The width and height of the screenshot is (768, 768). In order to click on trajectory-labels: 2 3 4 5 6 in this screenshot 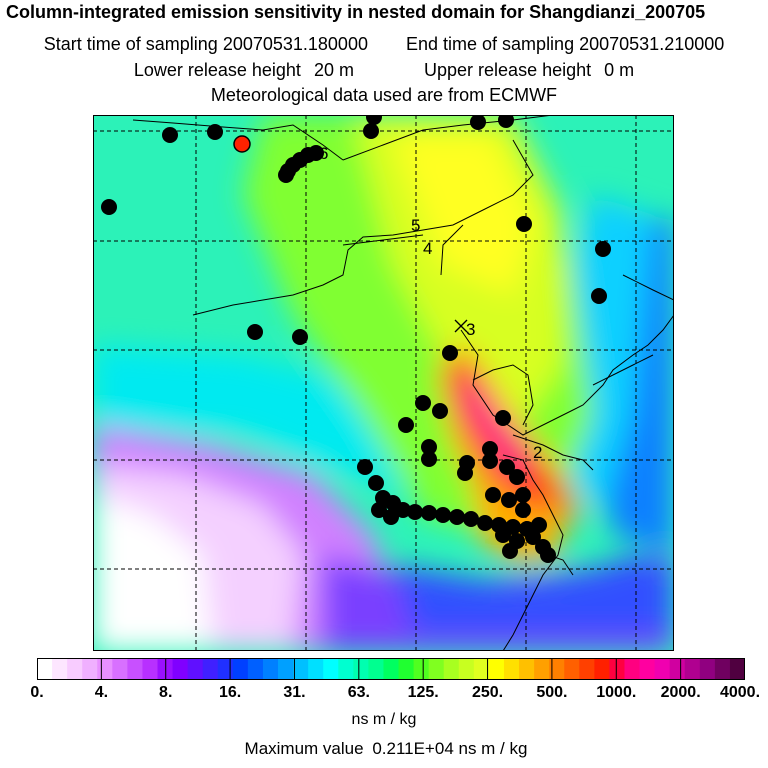, I will do `click(430, 303)`.